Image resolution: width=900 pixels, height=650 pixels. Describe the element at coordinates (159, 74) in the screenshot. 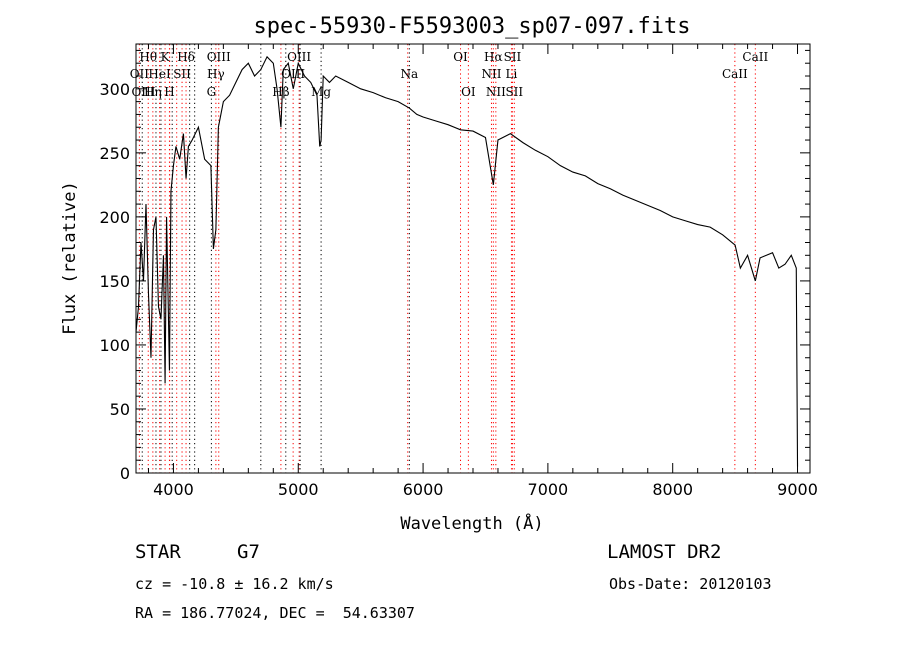

I see `line-label: HeI` at that location.